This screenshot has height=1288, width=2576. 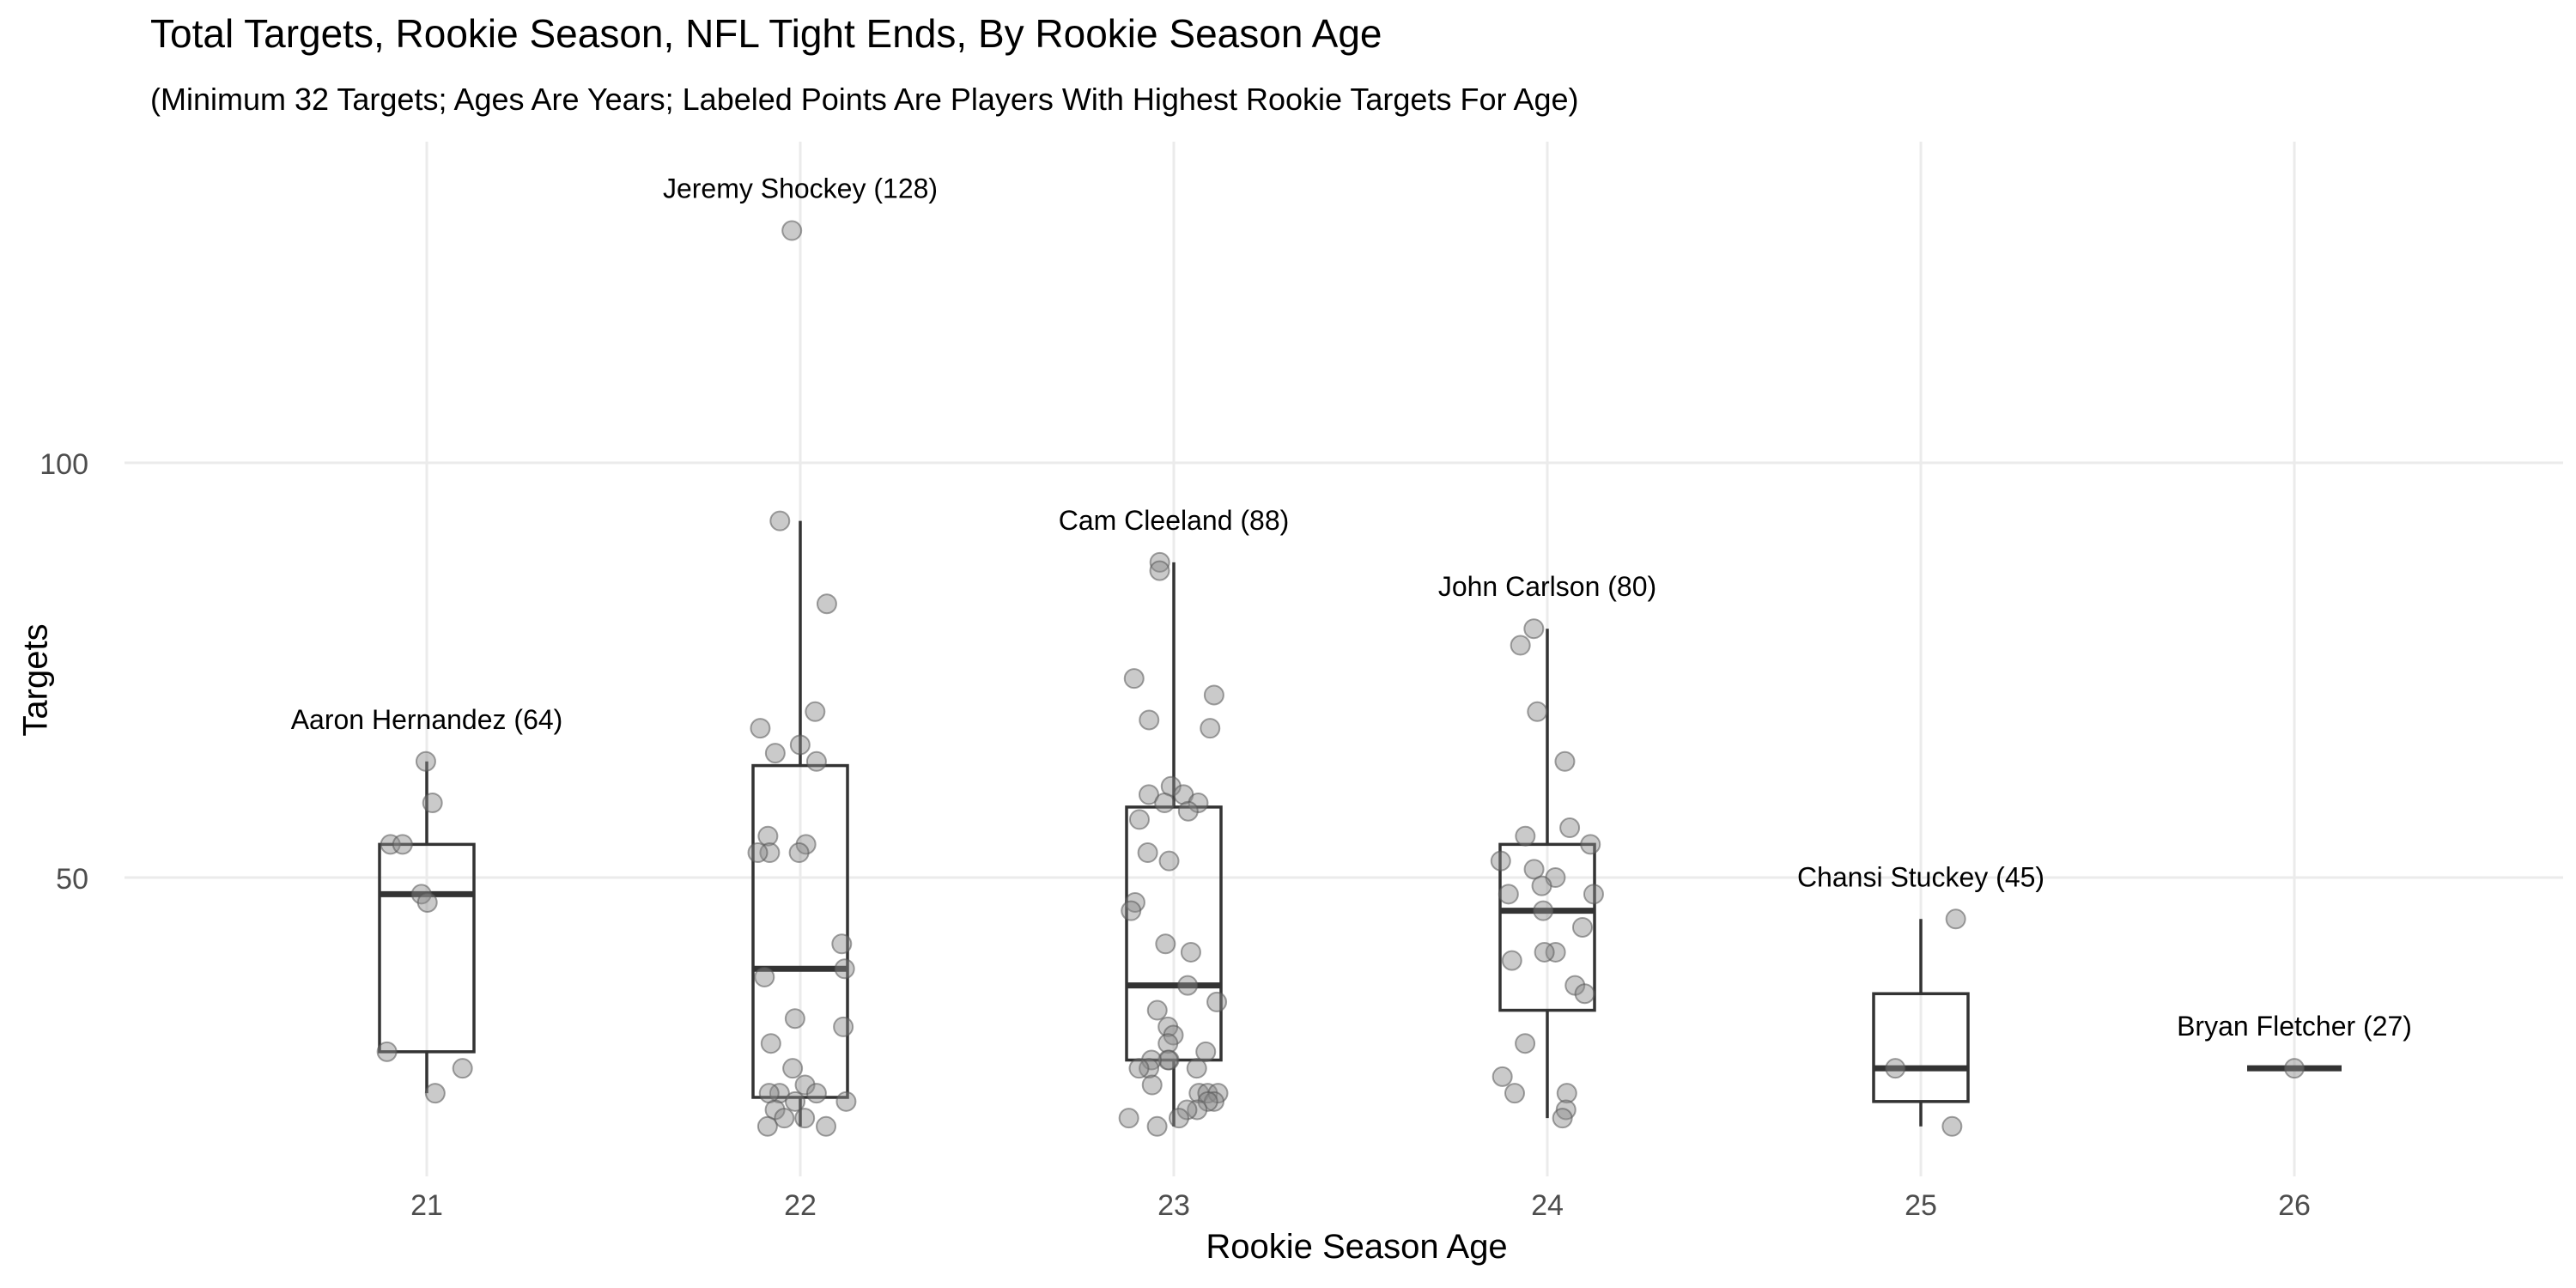 I want to click on x-tick-label: 22, so click(x=801, y=1206).